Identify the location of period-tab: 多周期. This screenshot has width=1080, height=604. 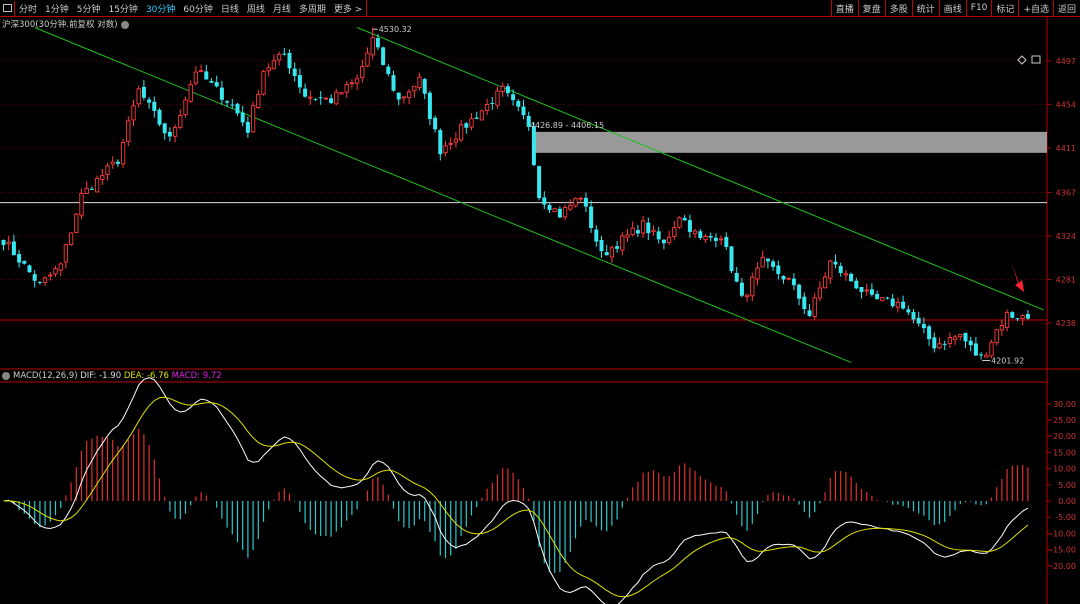
(312, 9).